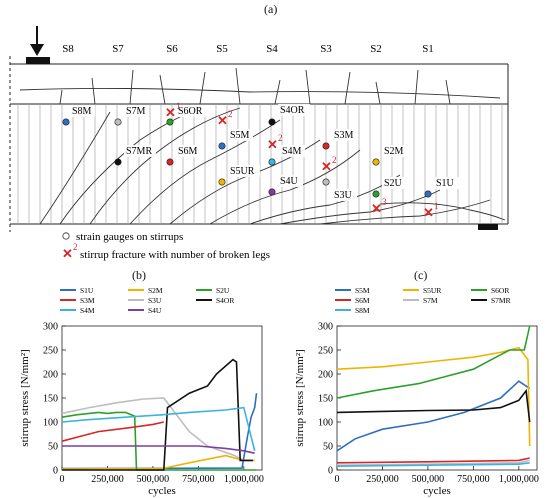 The image size is (550, 498). I want to click on section-label: S5, so click(222, 49).